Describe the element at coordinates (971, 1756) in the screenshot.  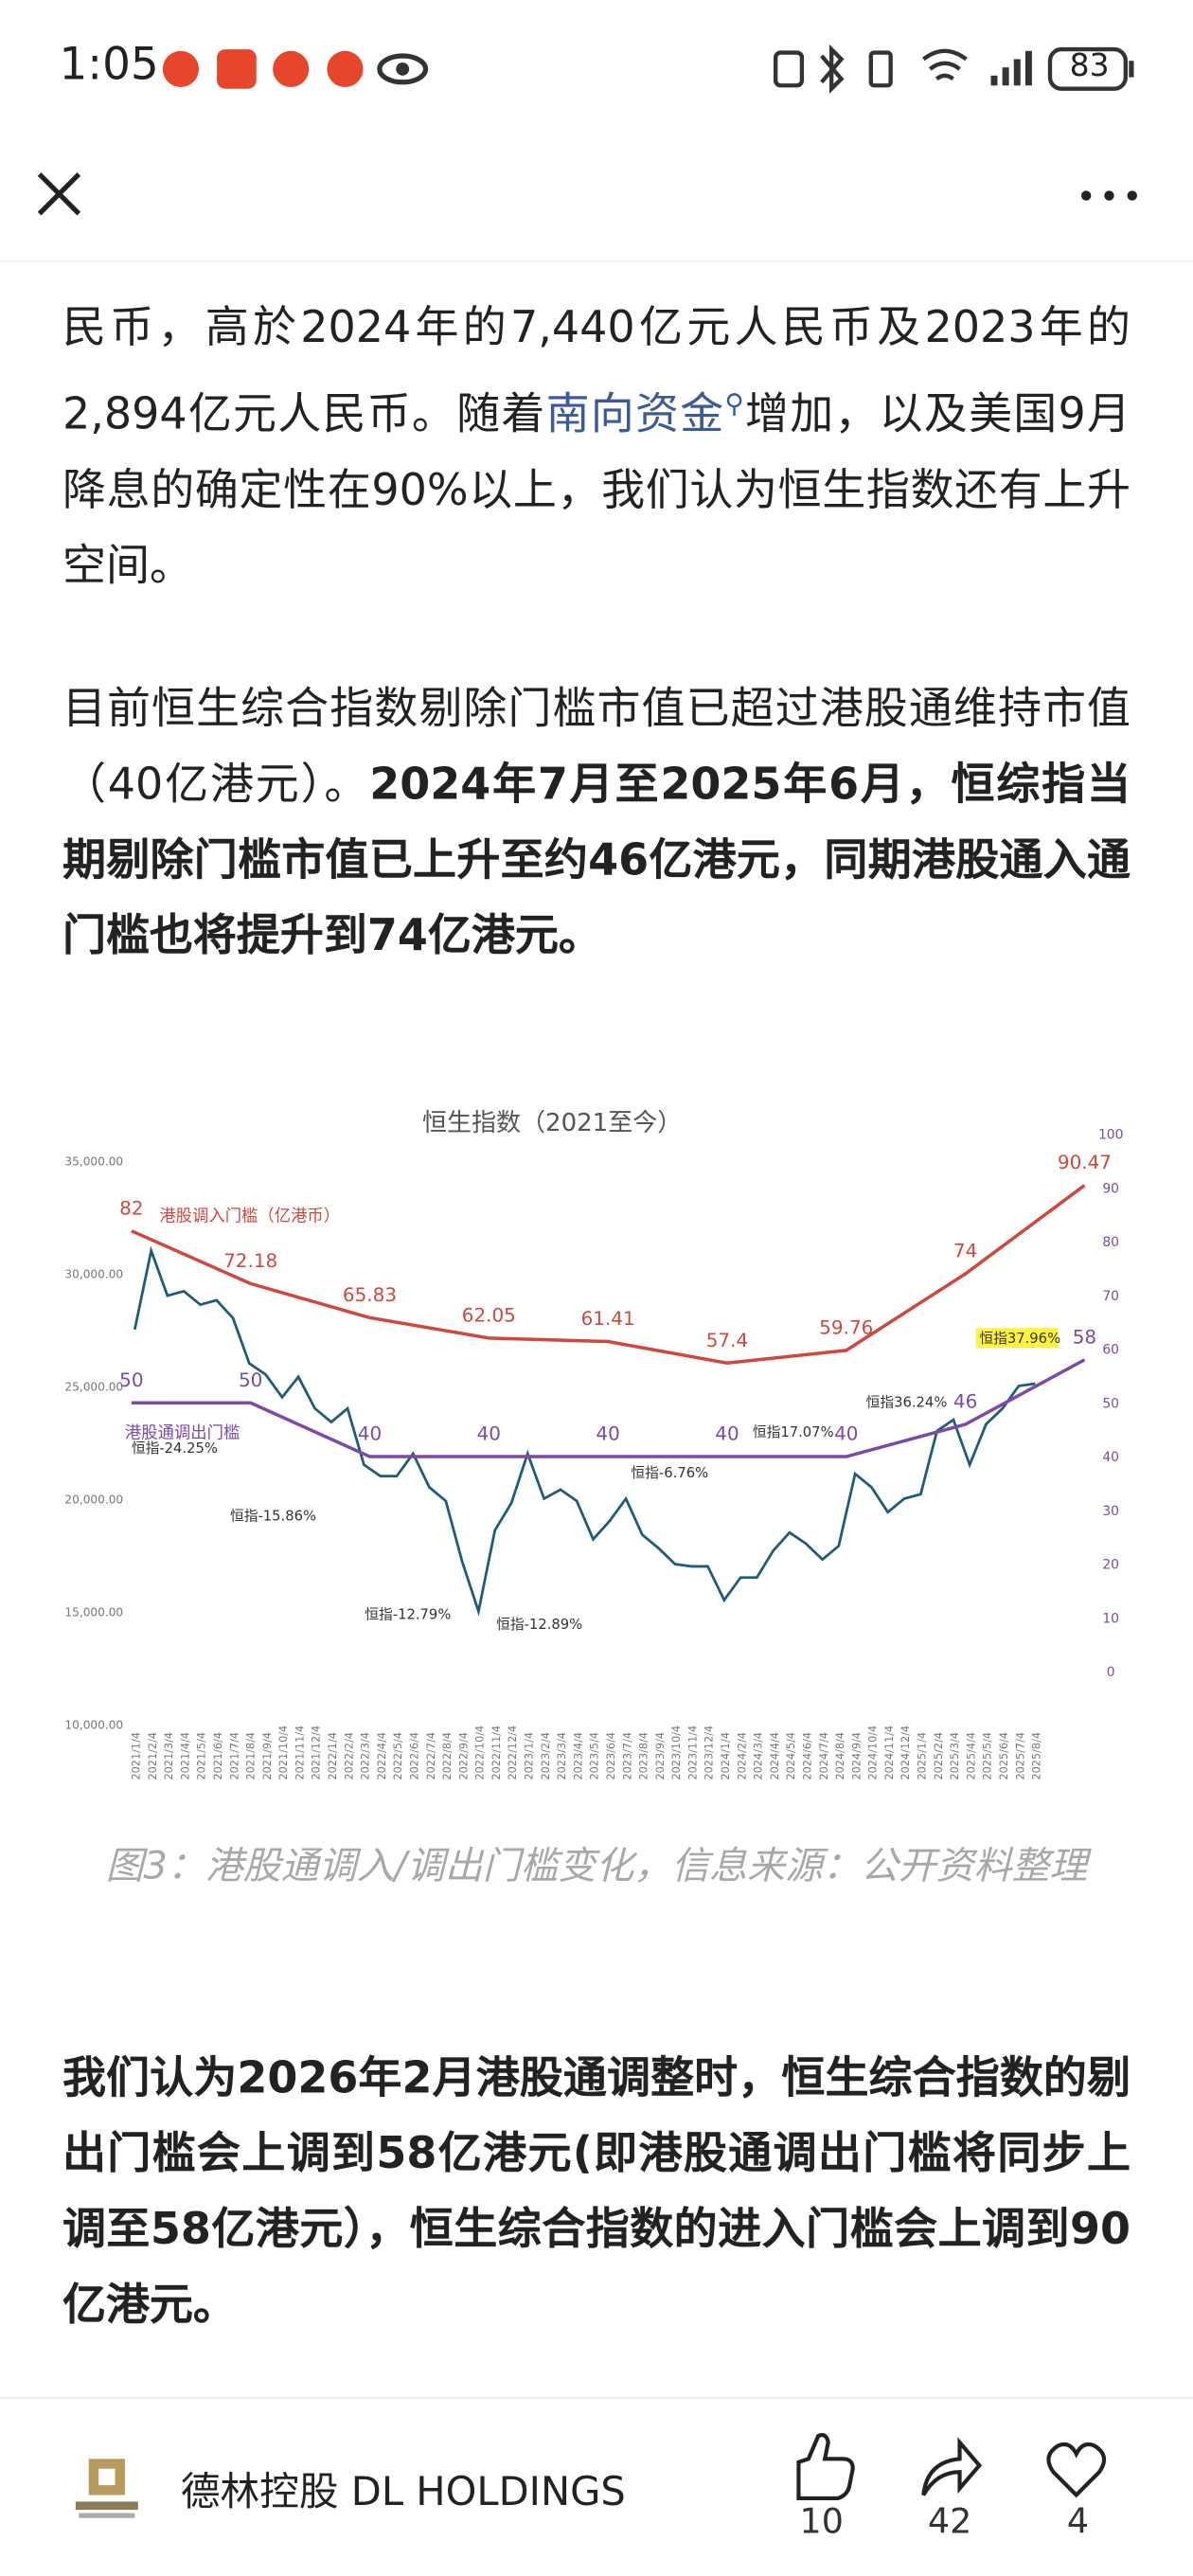
I see `x-tick-label: 2025/4/4` at that location.